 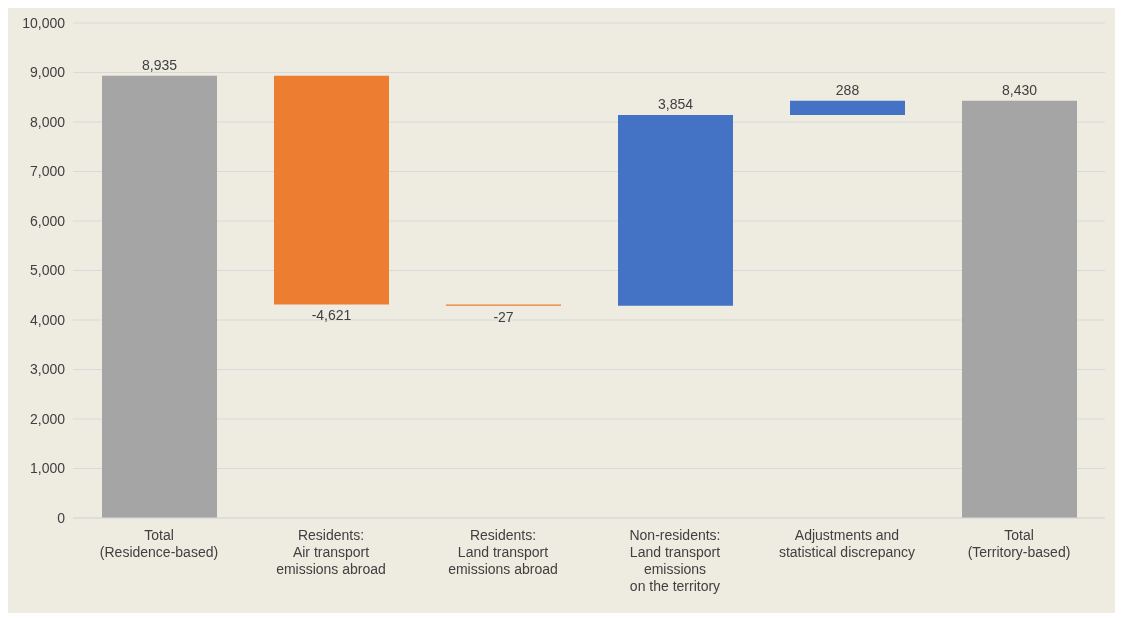 What do you see at coordinates (847, 543) in the screenshot?
I see `x-tick-label: Adjustments and statistical discrepancy` at bounding box center [847, 543].